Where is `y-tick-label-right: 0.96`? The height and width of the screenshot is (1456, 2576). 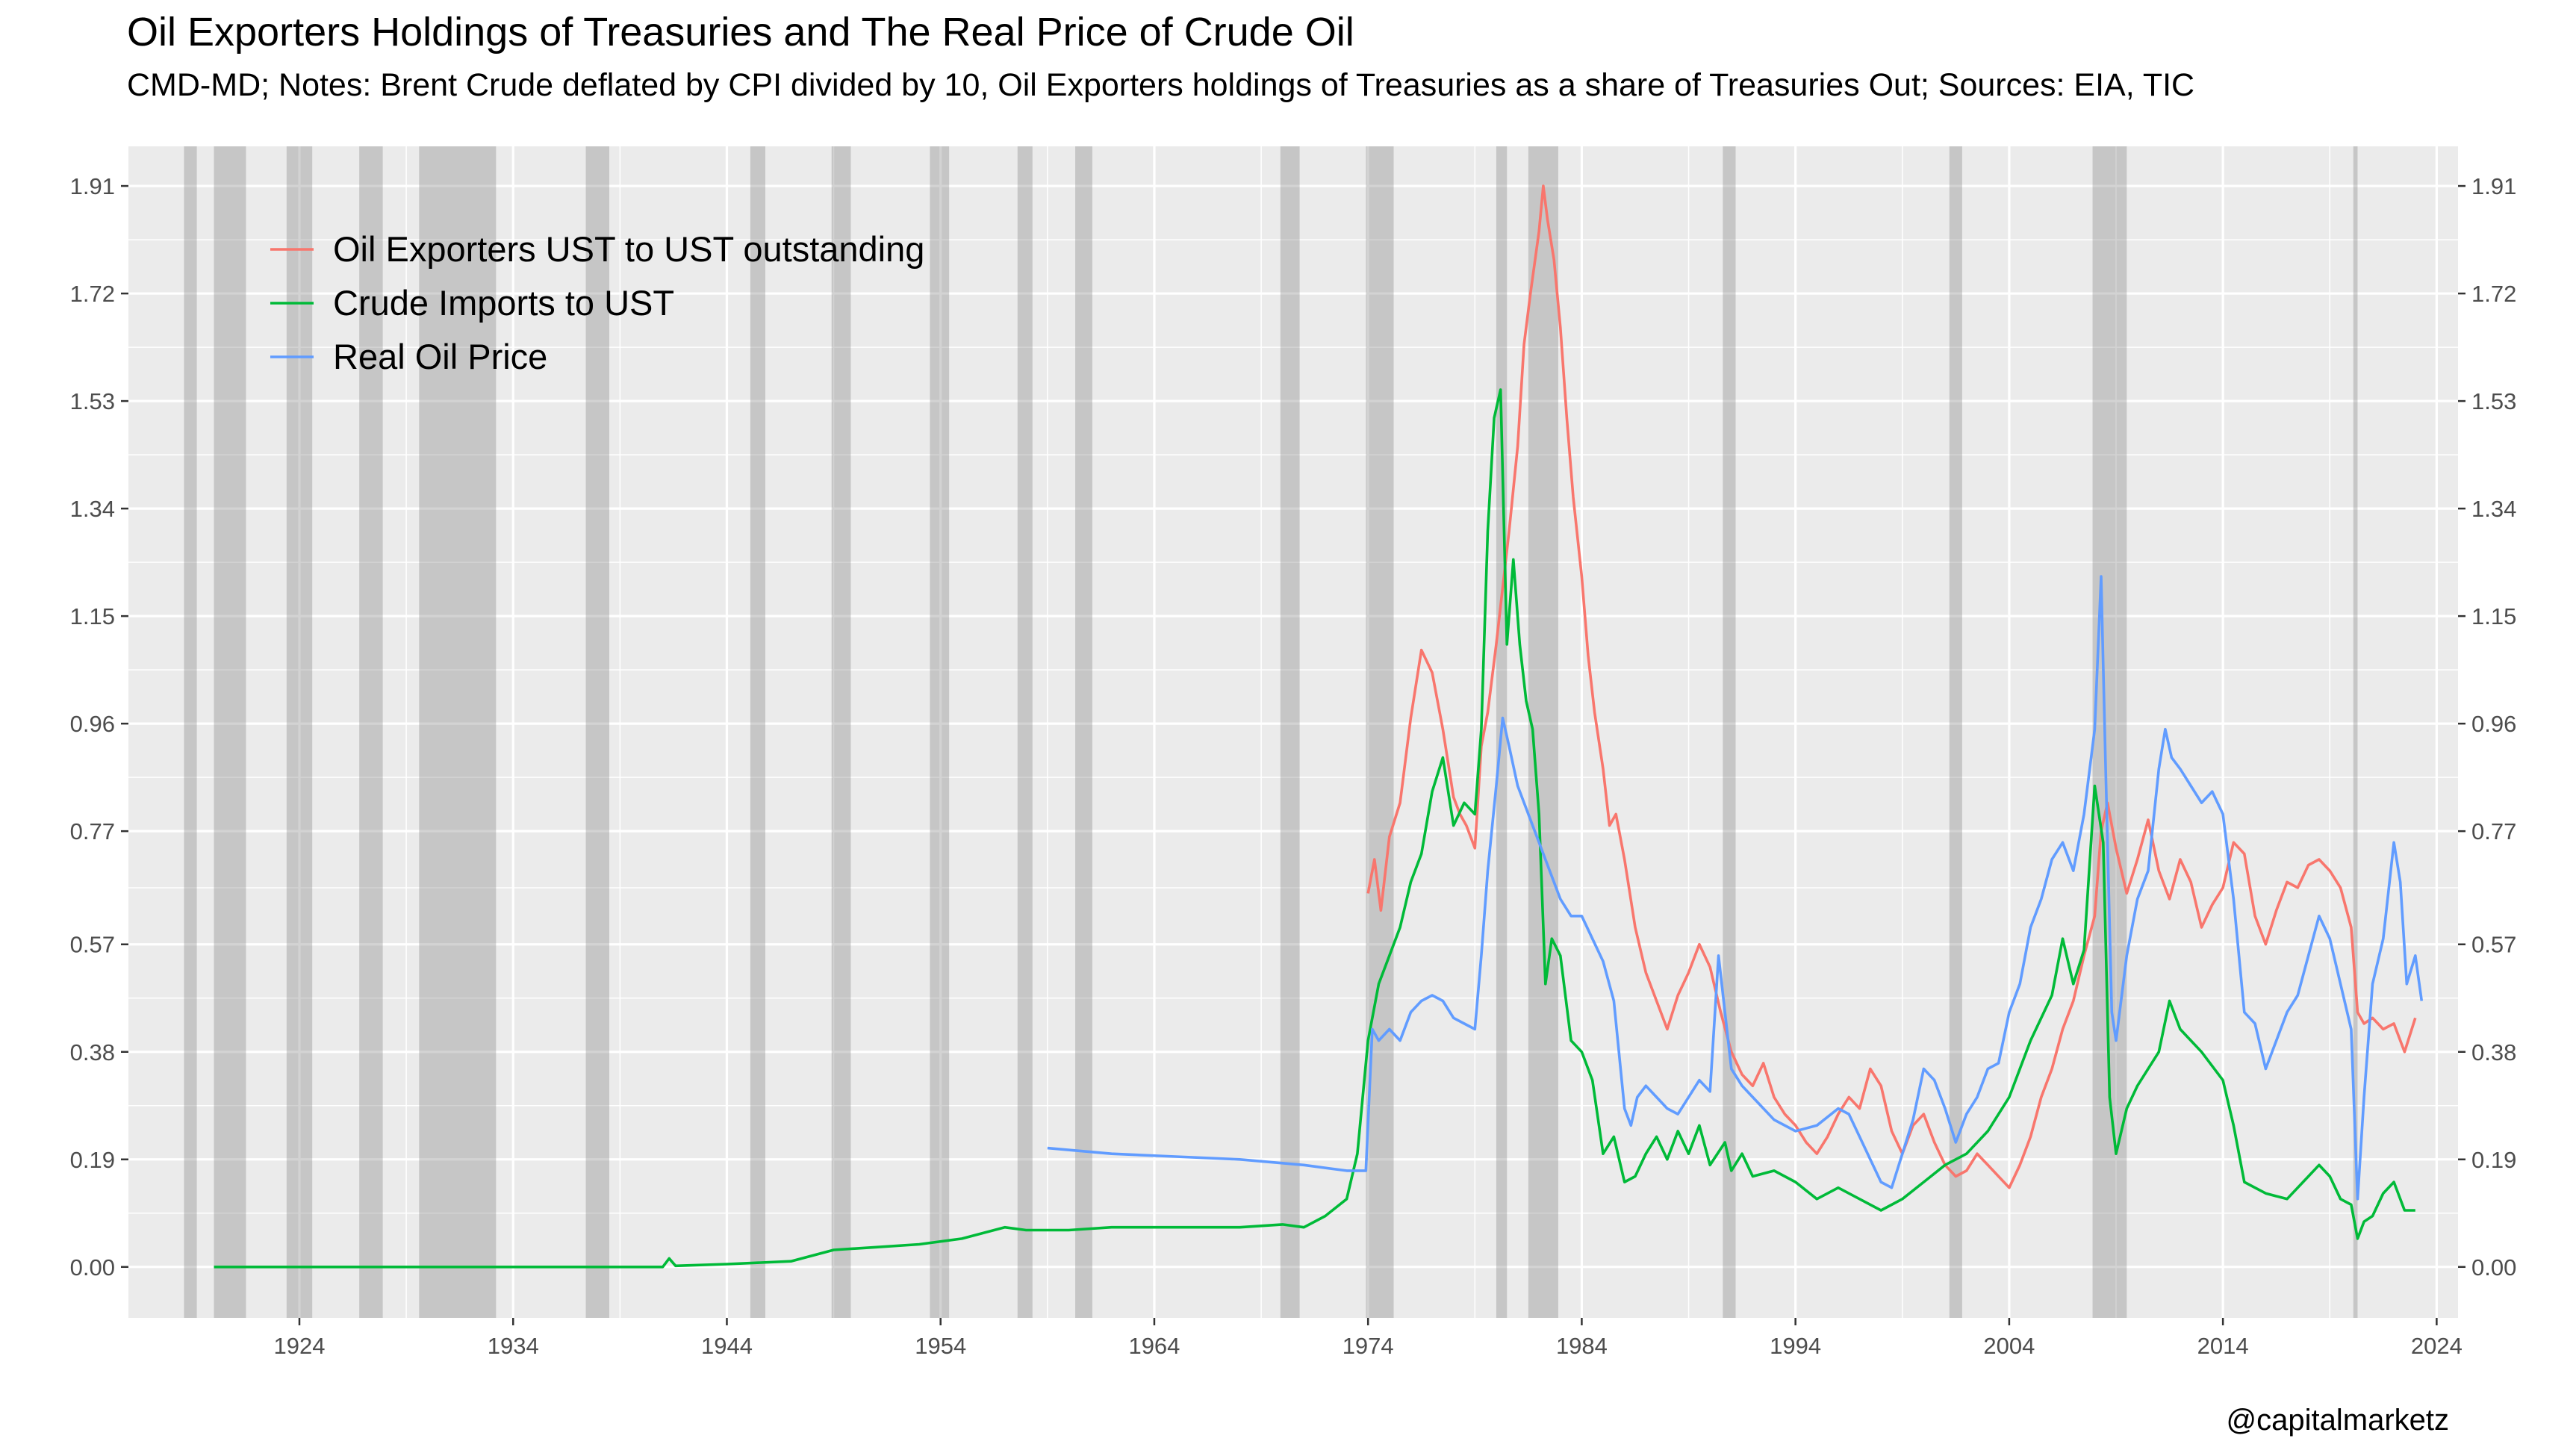
y-tick-label-right: 0.96 is located at coordinates (2493, 724).